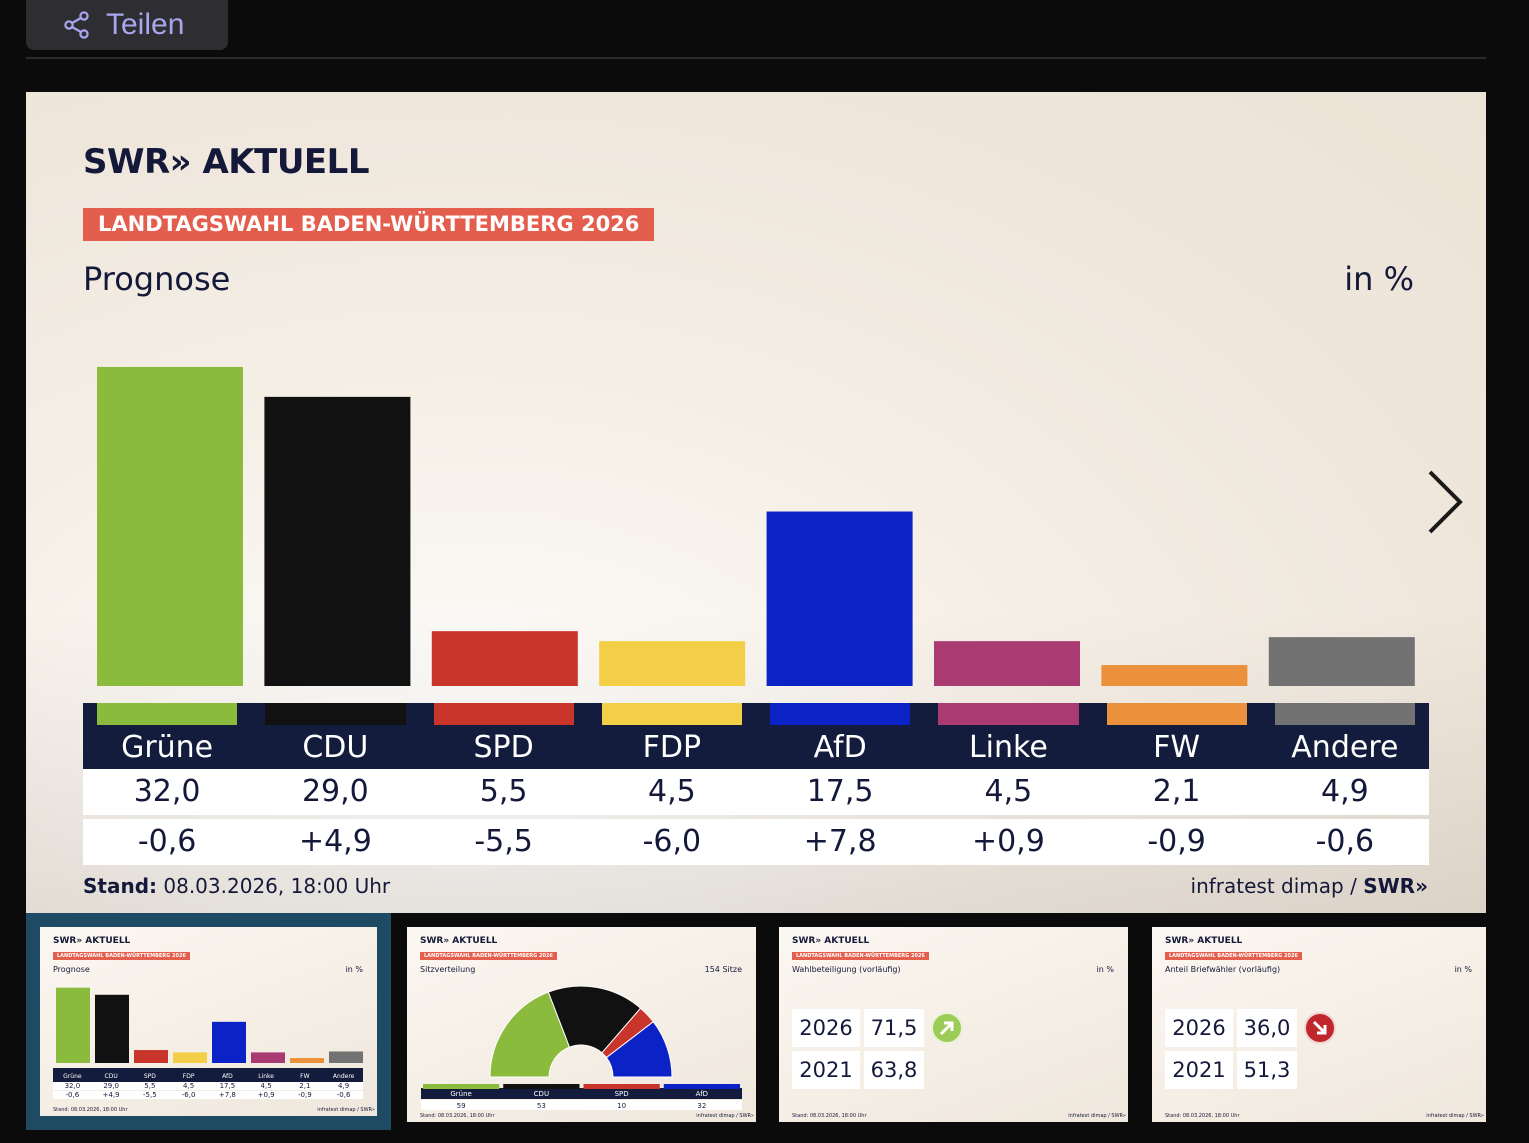 The height and width of the screenshot is (1143, 1529). I want to click on party-header-row: Grüne CDU SPD FDP AfD Linke FW Andere, so click(756, 736).